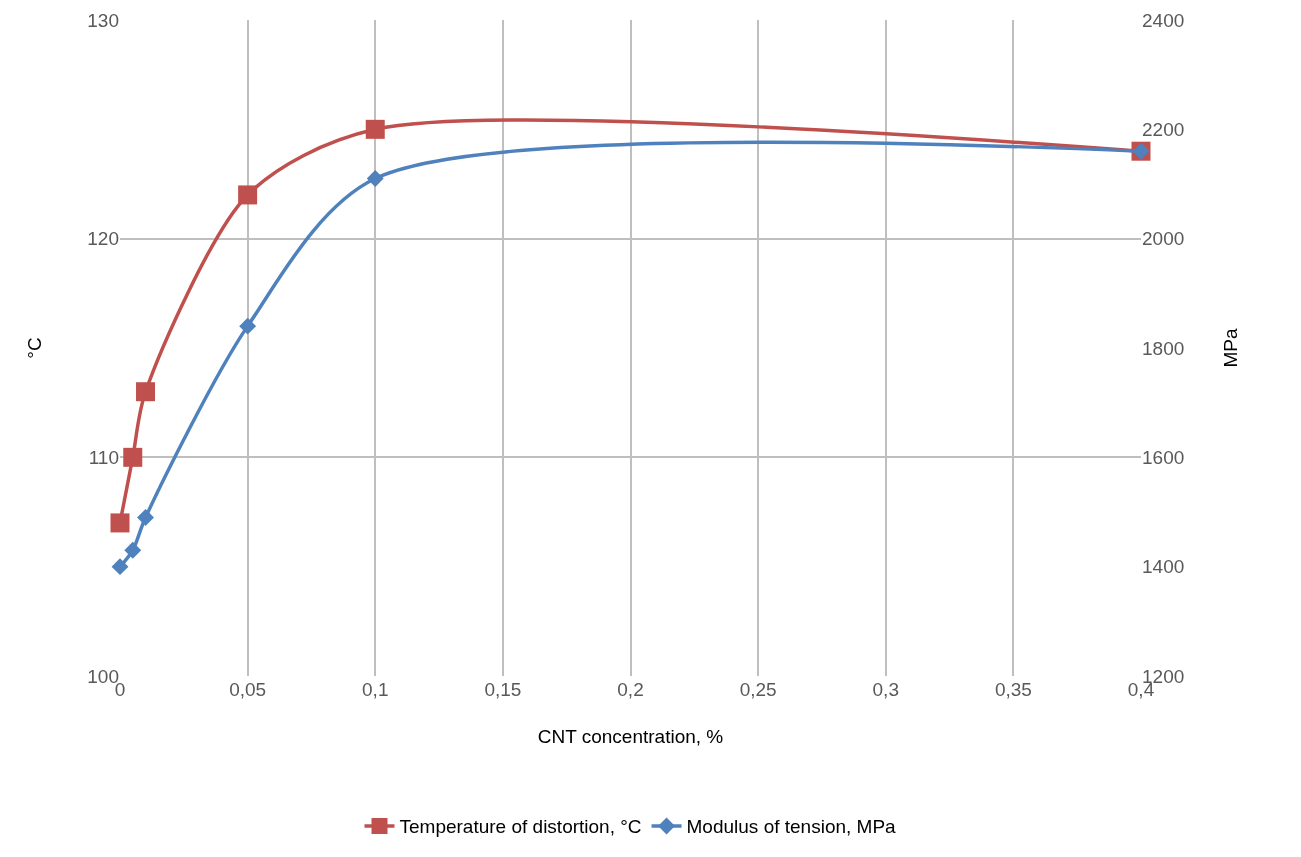 The width and height of the screenshot is (1301, 857). Describe the element at coordinates (1163, 20) in the screenshot. I see `y2-tick-label: 2400` at that location.